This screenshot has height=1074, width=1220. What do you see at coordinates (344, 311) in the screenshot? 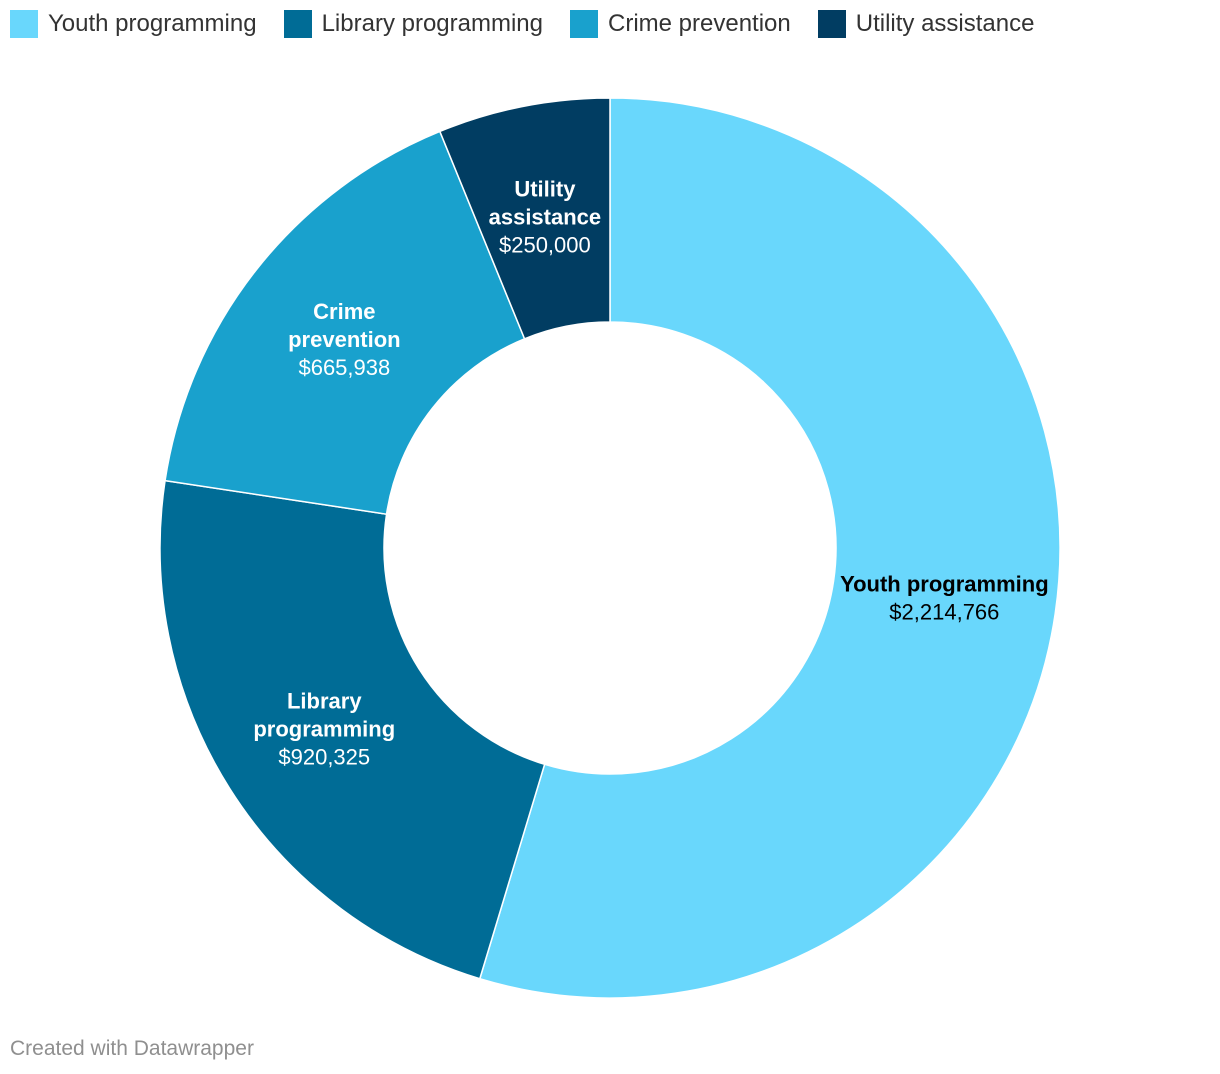
I see `slice-label-name-line: Crime` at bounding box center [344, 311].